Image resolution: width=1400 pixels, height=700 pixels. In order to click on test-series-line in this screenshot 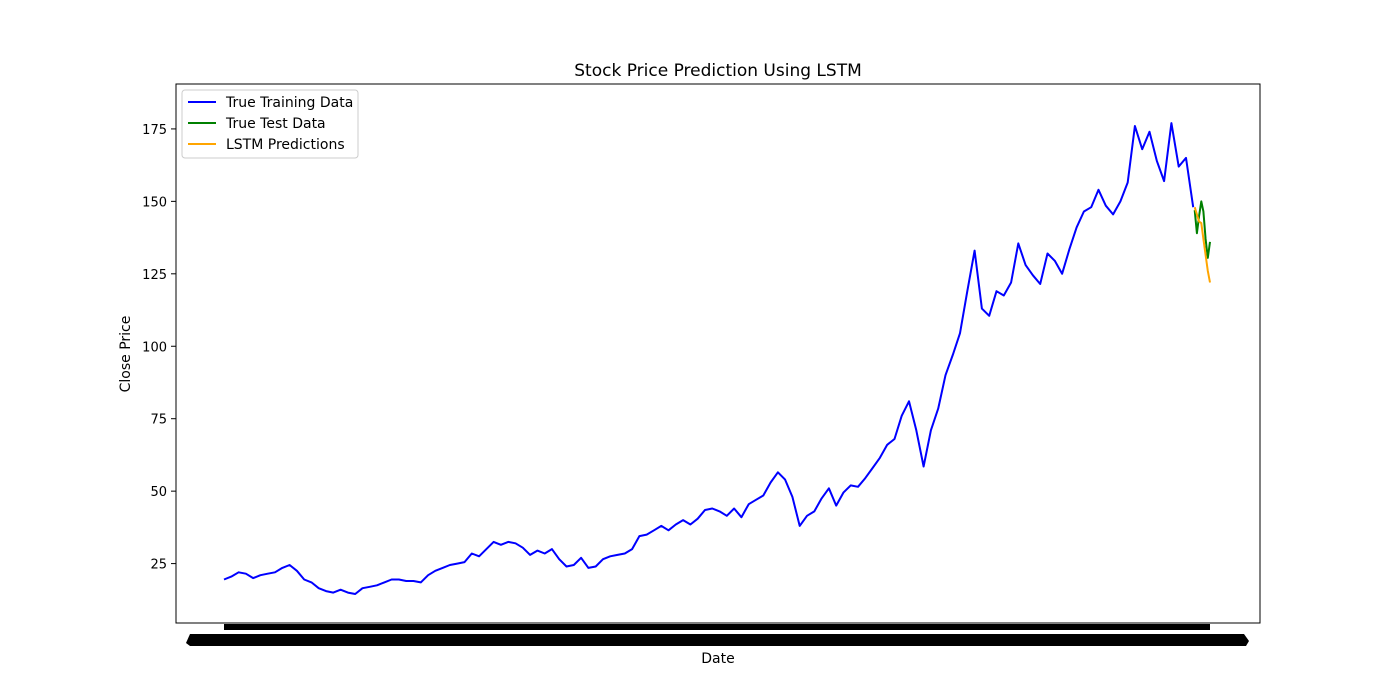, I will do `click(1202, 229)`.